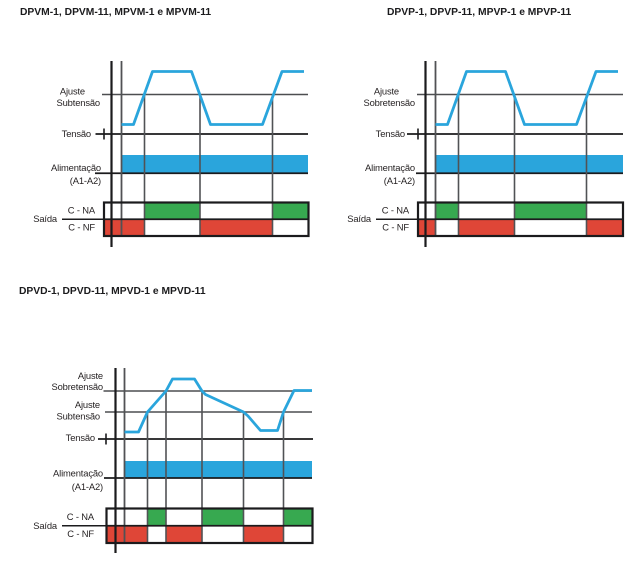 This screenshot has width=640, height=573. Describe the element at coordinates (81, 516) in the screenshot. I see `dpvd-label-c-na: C - NA` at that location.